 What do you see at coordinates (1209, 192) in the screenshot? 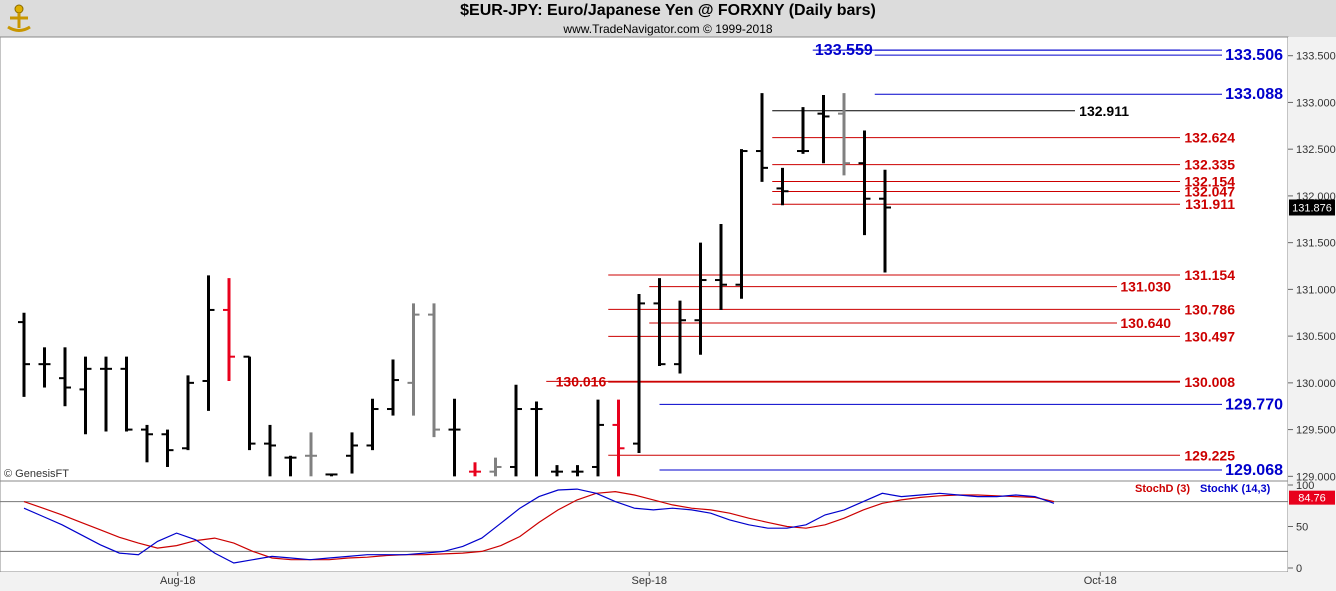
I see `level-label: 132.047` at bounding box center [1209, 192].